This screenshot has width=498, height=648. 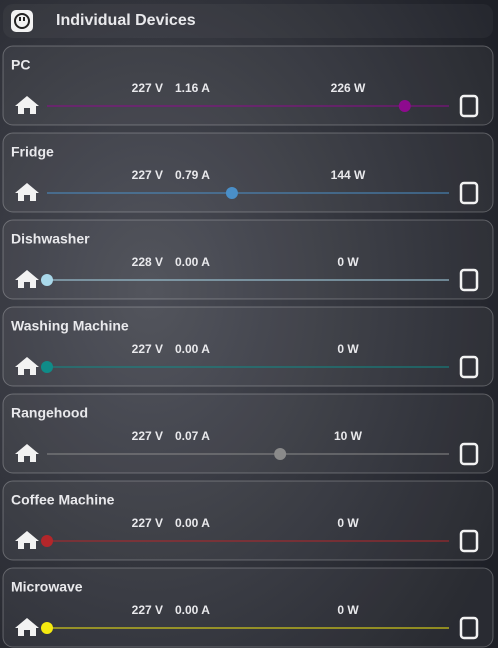 I want to click on voltage: 228 V, so click(x=147, y=262).